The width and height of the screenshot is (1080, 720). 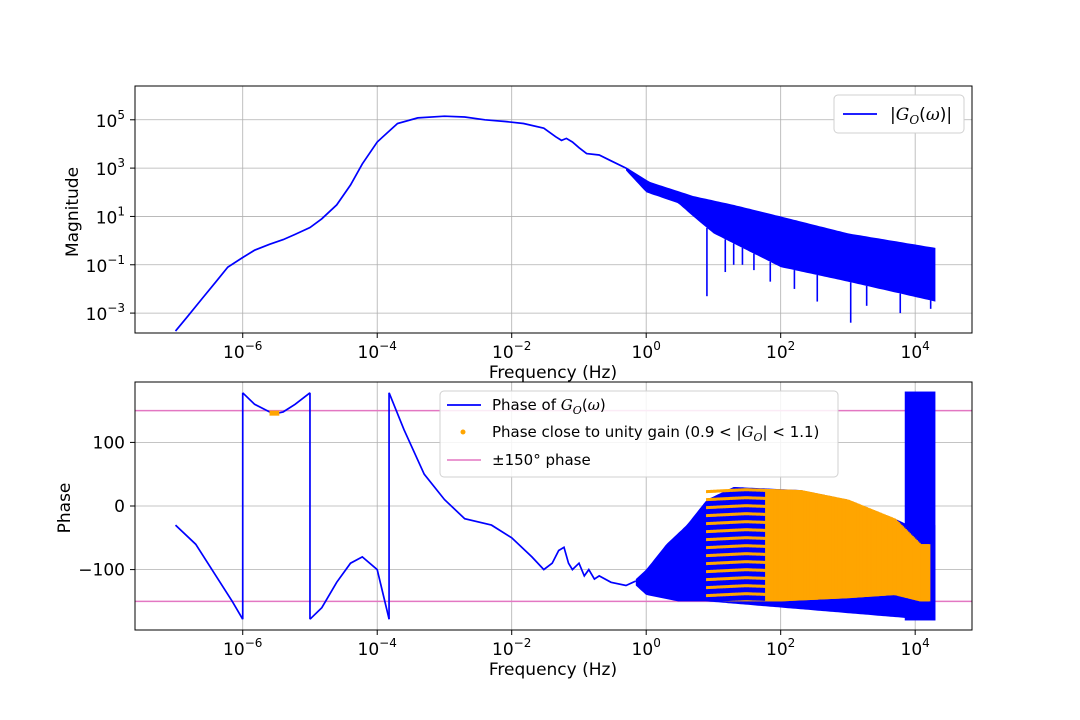 I want to click on magnitude-y-axis-label: Magnitude, so click(x=73, y=212).